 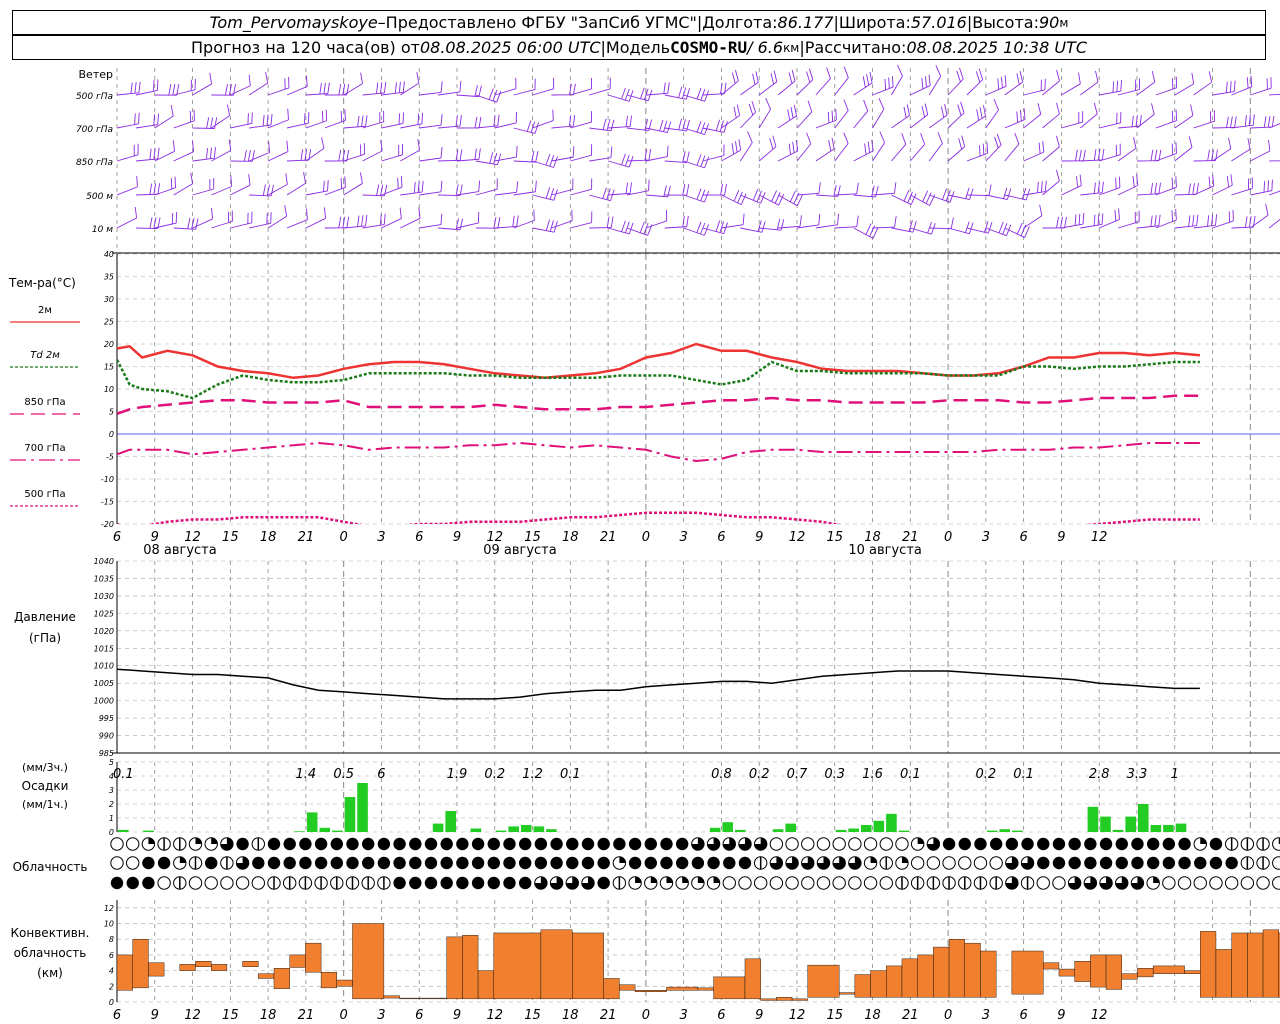 I want to click on hour-label: 9, so click(x=759, y=537).